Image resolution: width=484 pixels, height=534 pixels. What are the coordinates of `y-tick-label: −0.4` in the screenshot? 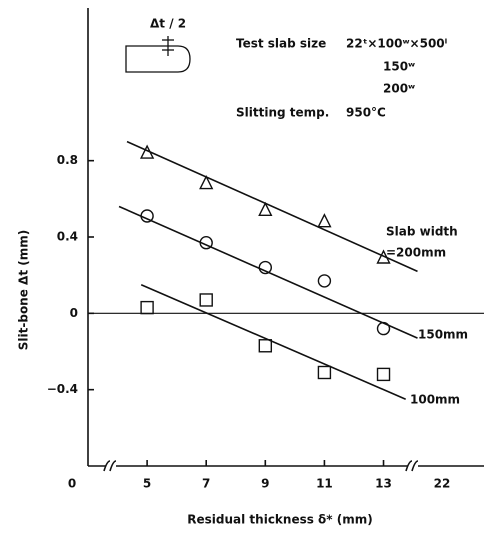 It's located at (62, 389).